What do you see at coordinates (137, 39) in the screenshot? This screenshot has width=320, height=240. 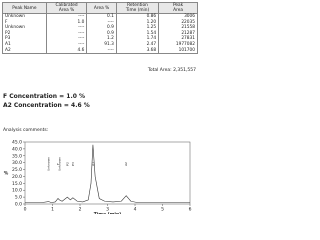 I see `table-cell: 1.74` at bounding box center [137, 39].